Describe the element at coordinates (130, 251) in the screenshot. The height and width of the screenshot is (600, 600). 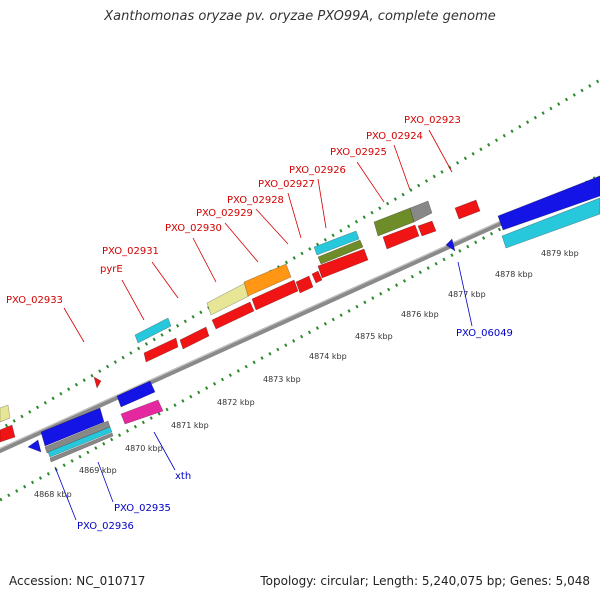
I see `forward-gene-label: PXO_02931` at that location.